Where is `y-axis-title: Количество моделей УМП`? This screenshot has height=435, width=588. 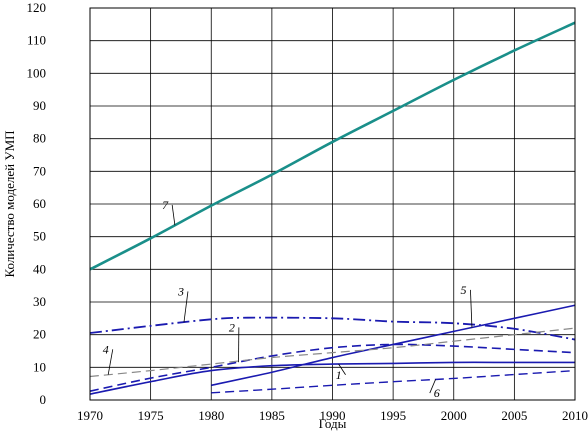 y-axis-title: Количество моделей УМП is located at coordinates (9, 203).